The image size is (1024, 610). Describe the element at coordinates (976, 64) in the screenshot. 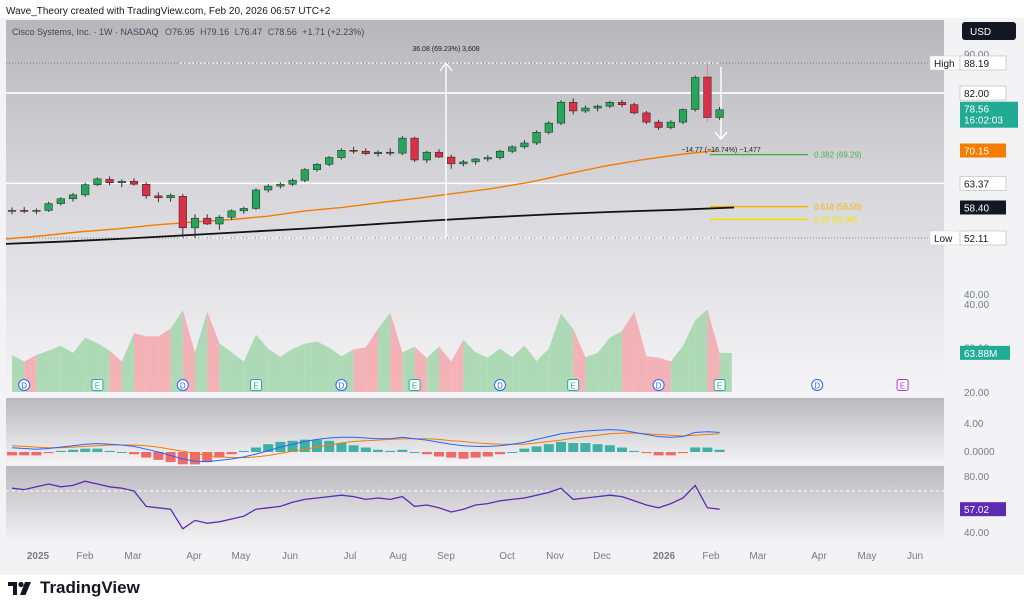

I see `level-price-text: 88.19` at that location.